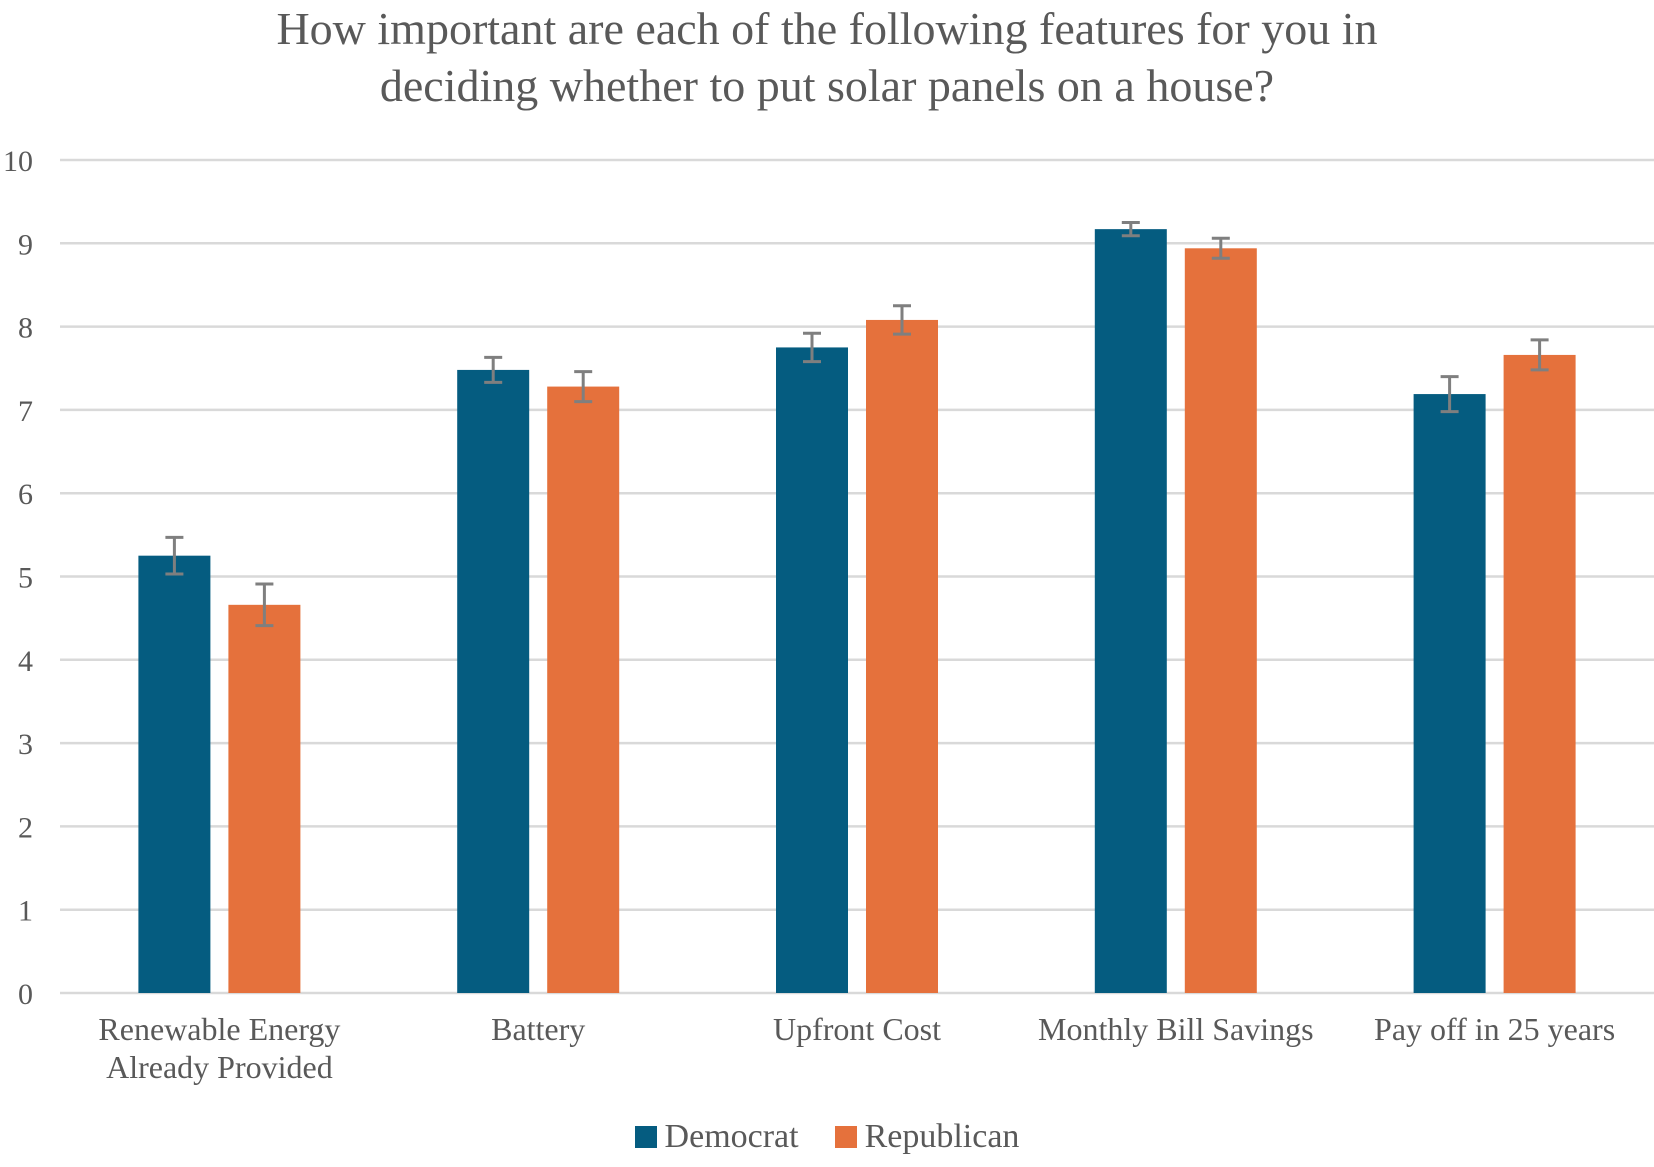 The image size is (1654, 1167). What do you see at coordinates (645, 1137) in the screenshot?
I see `legend-swatch-democrat` at bounding box center [645, 1137].